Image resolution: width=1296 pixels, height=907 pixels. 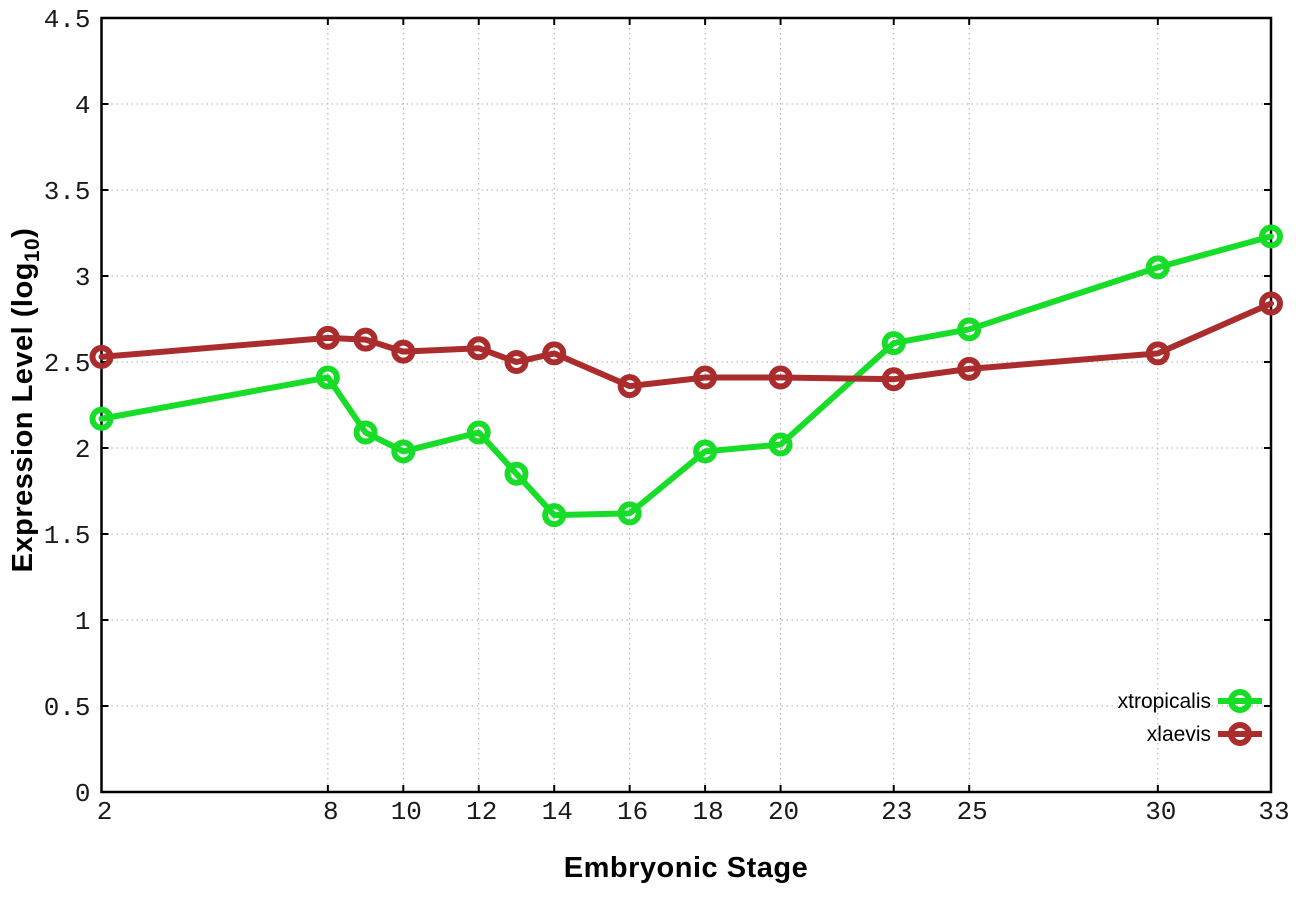 I want to click on y-tick-label: 1, so click(x=83, y=622).